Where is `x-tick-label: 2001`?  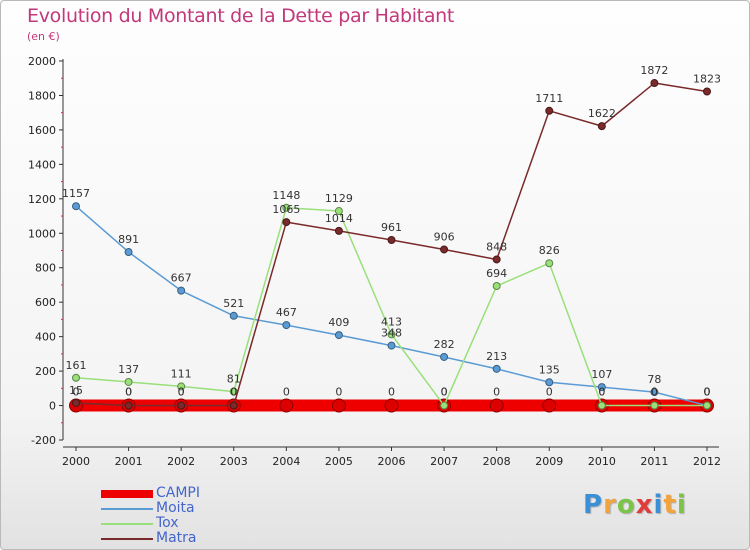 x-tick-label: 2001 is located at coordinates (129, 461).